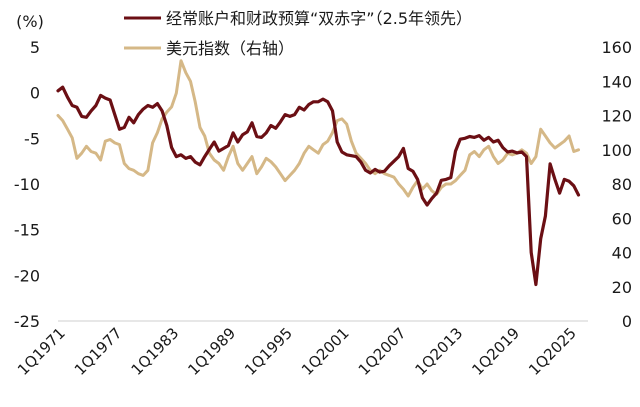  What do you see at coordinates (230, 48) in the screenshot?
I see `legend-label-dxy: 美元指数（右轴）` at bounding box center [230, 48].